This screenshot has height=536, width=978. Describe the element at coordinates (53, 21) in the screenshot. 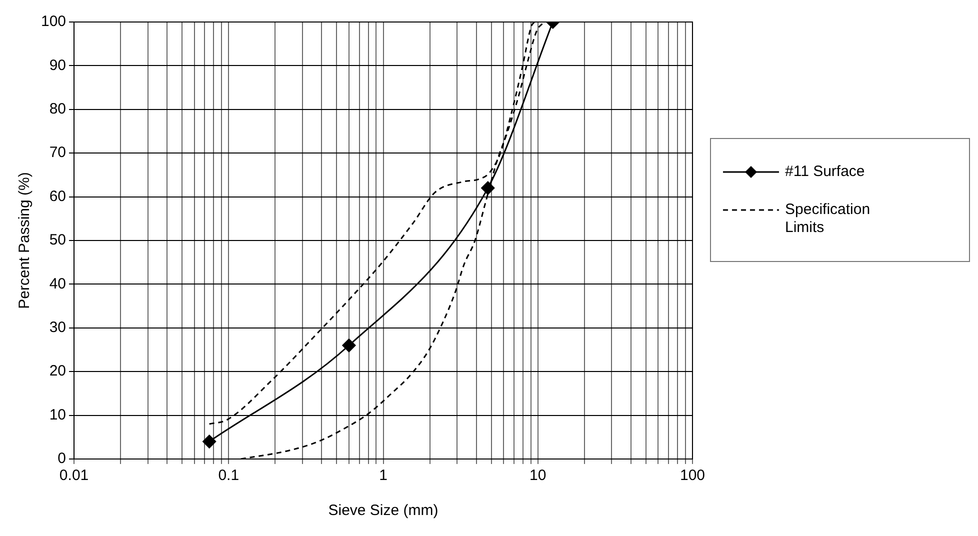

I see `y-tick-label: 100` at that location.